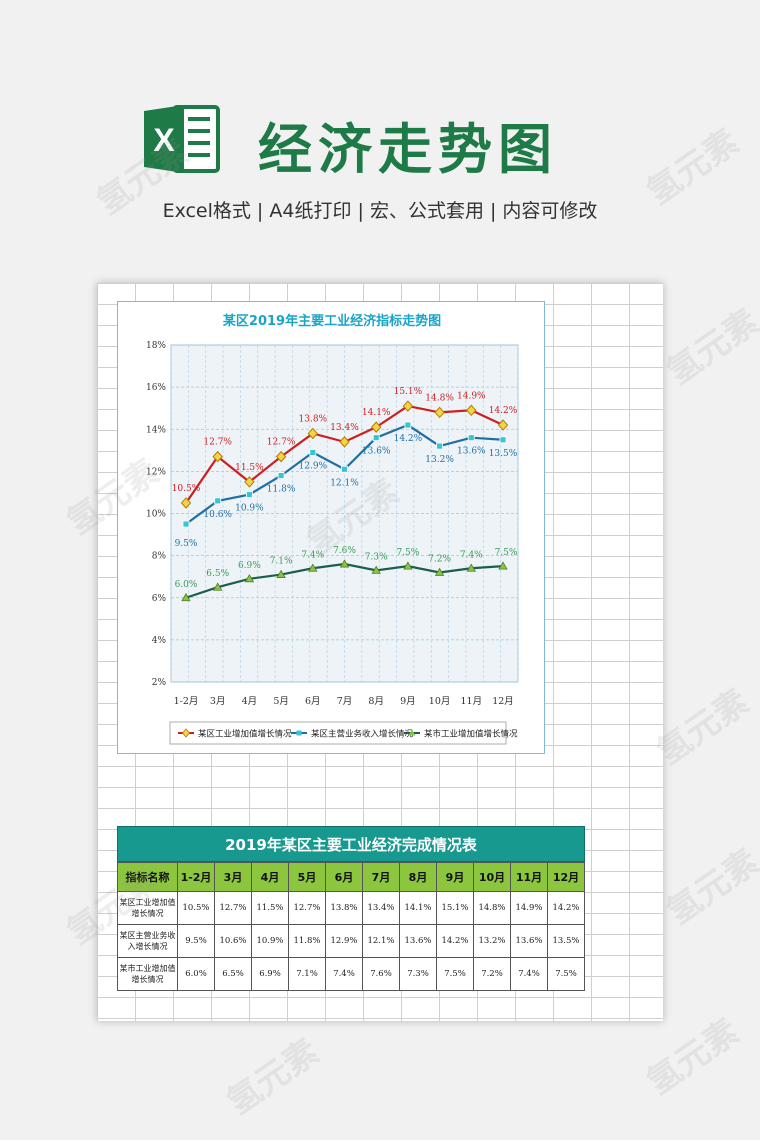 This screenshot has height=1140, width=760. I want to click on data-label: 11.8%, so click(281, 490).